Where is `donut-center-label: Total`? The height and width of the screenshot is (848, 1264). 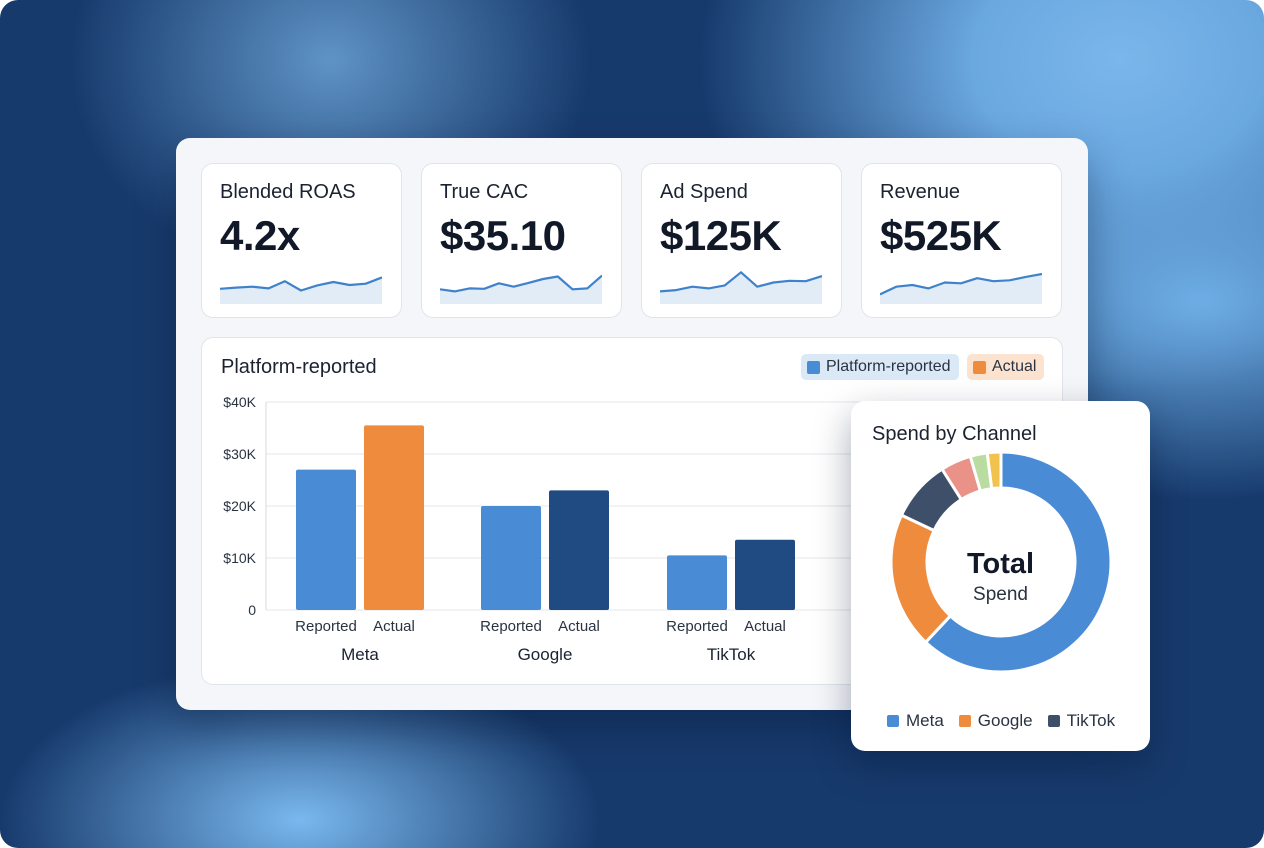 donut-center-label: Total is located at coordinates (1000, 564).